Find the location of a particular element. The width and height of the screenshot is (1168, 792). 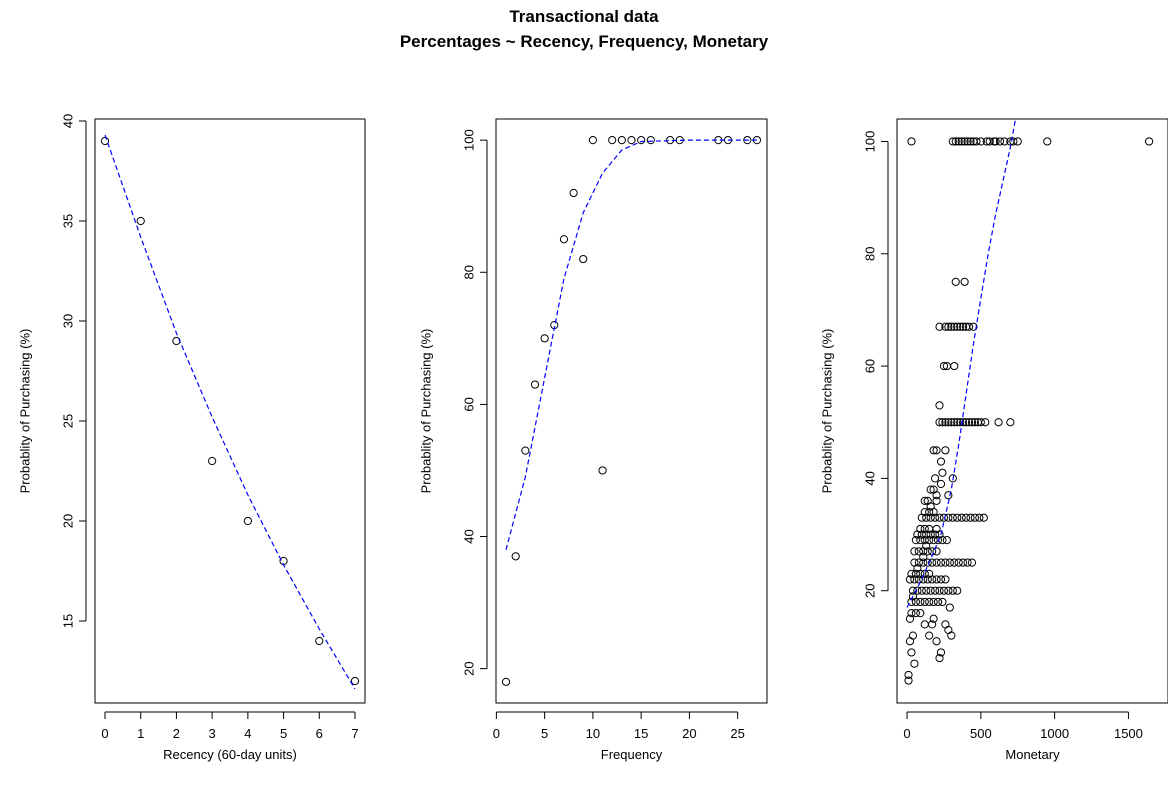

x-tick-label: 1000 is located at coordinates (1054, 733).